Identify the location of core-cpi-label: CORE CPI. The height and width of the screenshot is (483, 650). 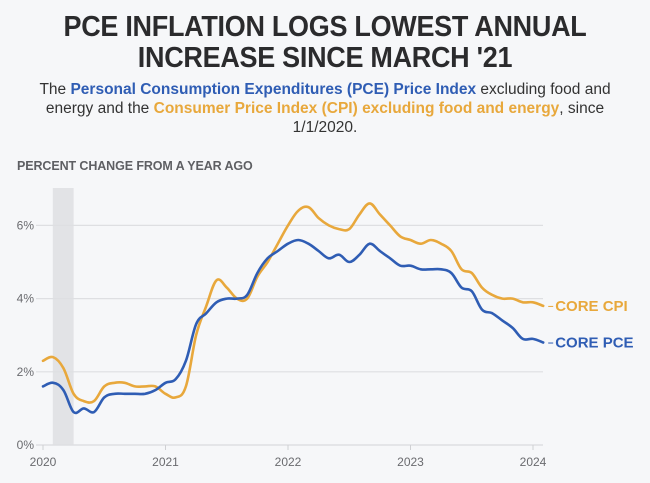
(591, 306).